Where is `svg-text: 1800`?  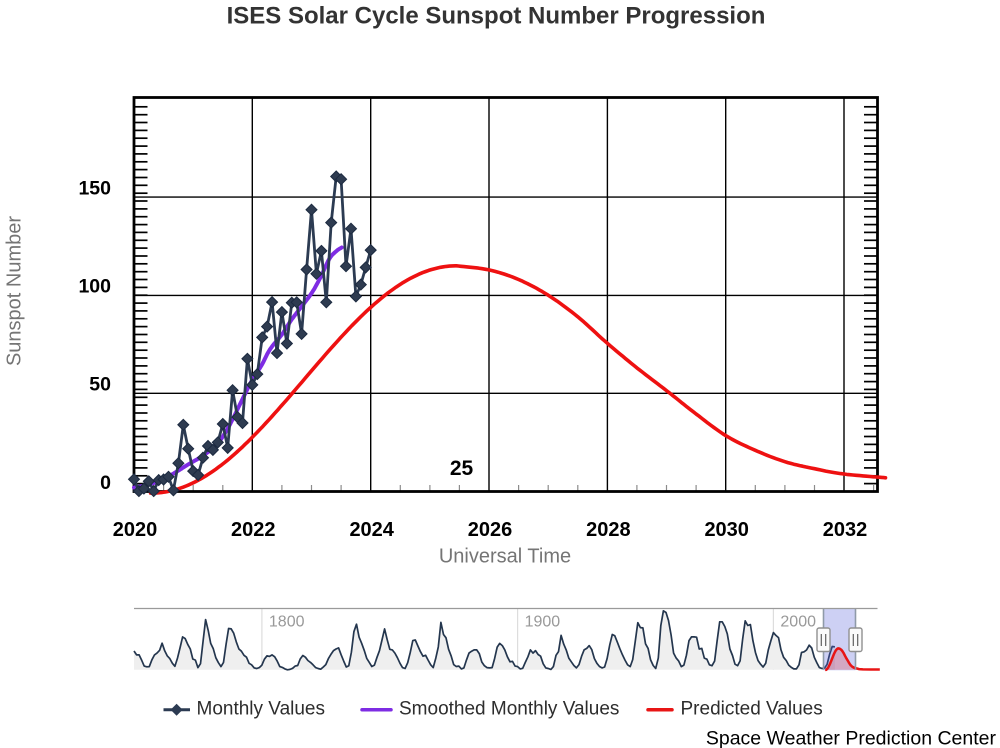
svg-text: 1800 is located at coordinates (287, 622).